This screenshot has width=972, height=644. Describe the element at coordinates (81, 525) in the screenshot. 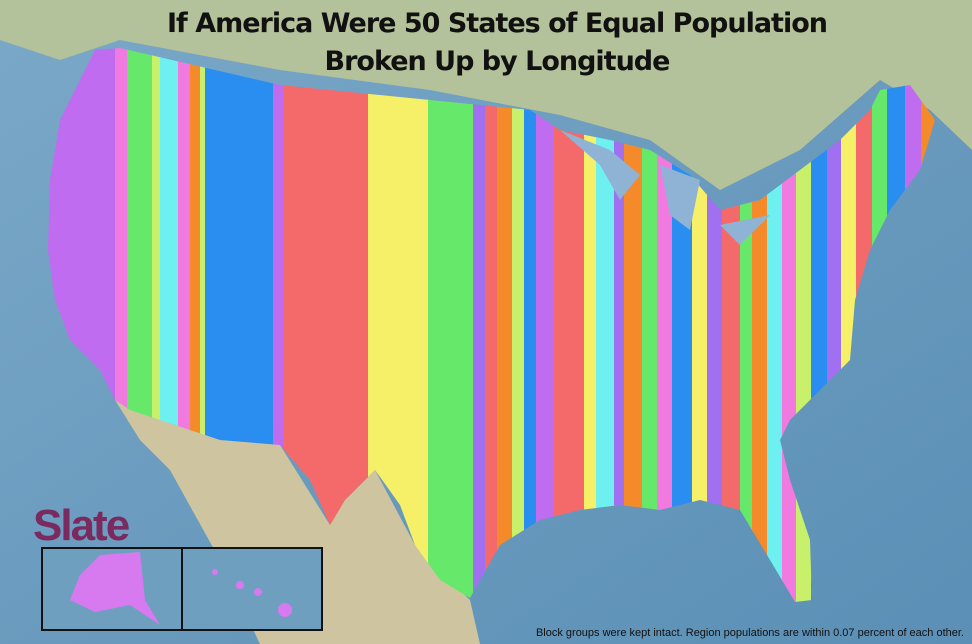

I see `logo: Slate` at that location.